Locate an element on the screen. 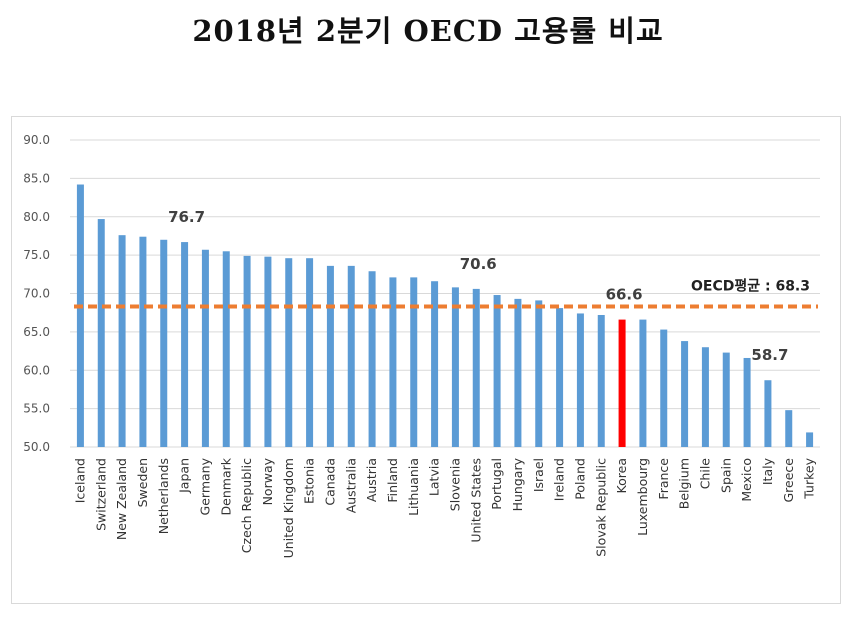 This screenshot has height=618, width=856. x-tick-label: Italy is located at coordinates (767, 471).